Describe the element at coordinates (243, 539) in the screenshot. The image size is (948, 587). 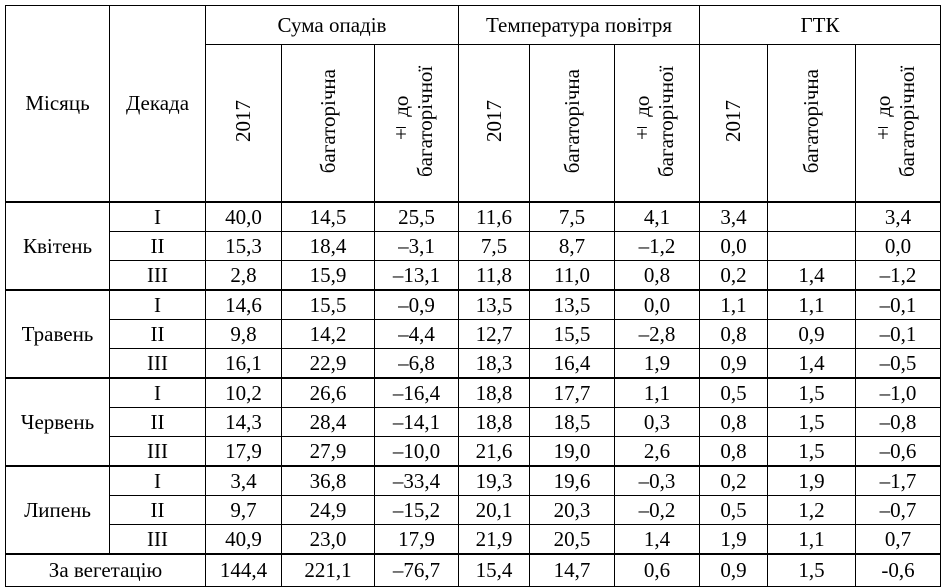
I see `value-cell: 40,9` at that location.